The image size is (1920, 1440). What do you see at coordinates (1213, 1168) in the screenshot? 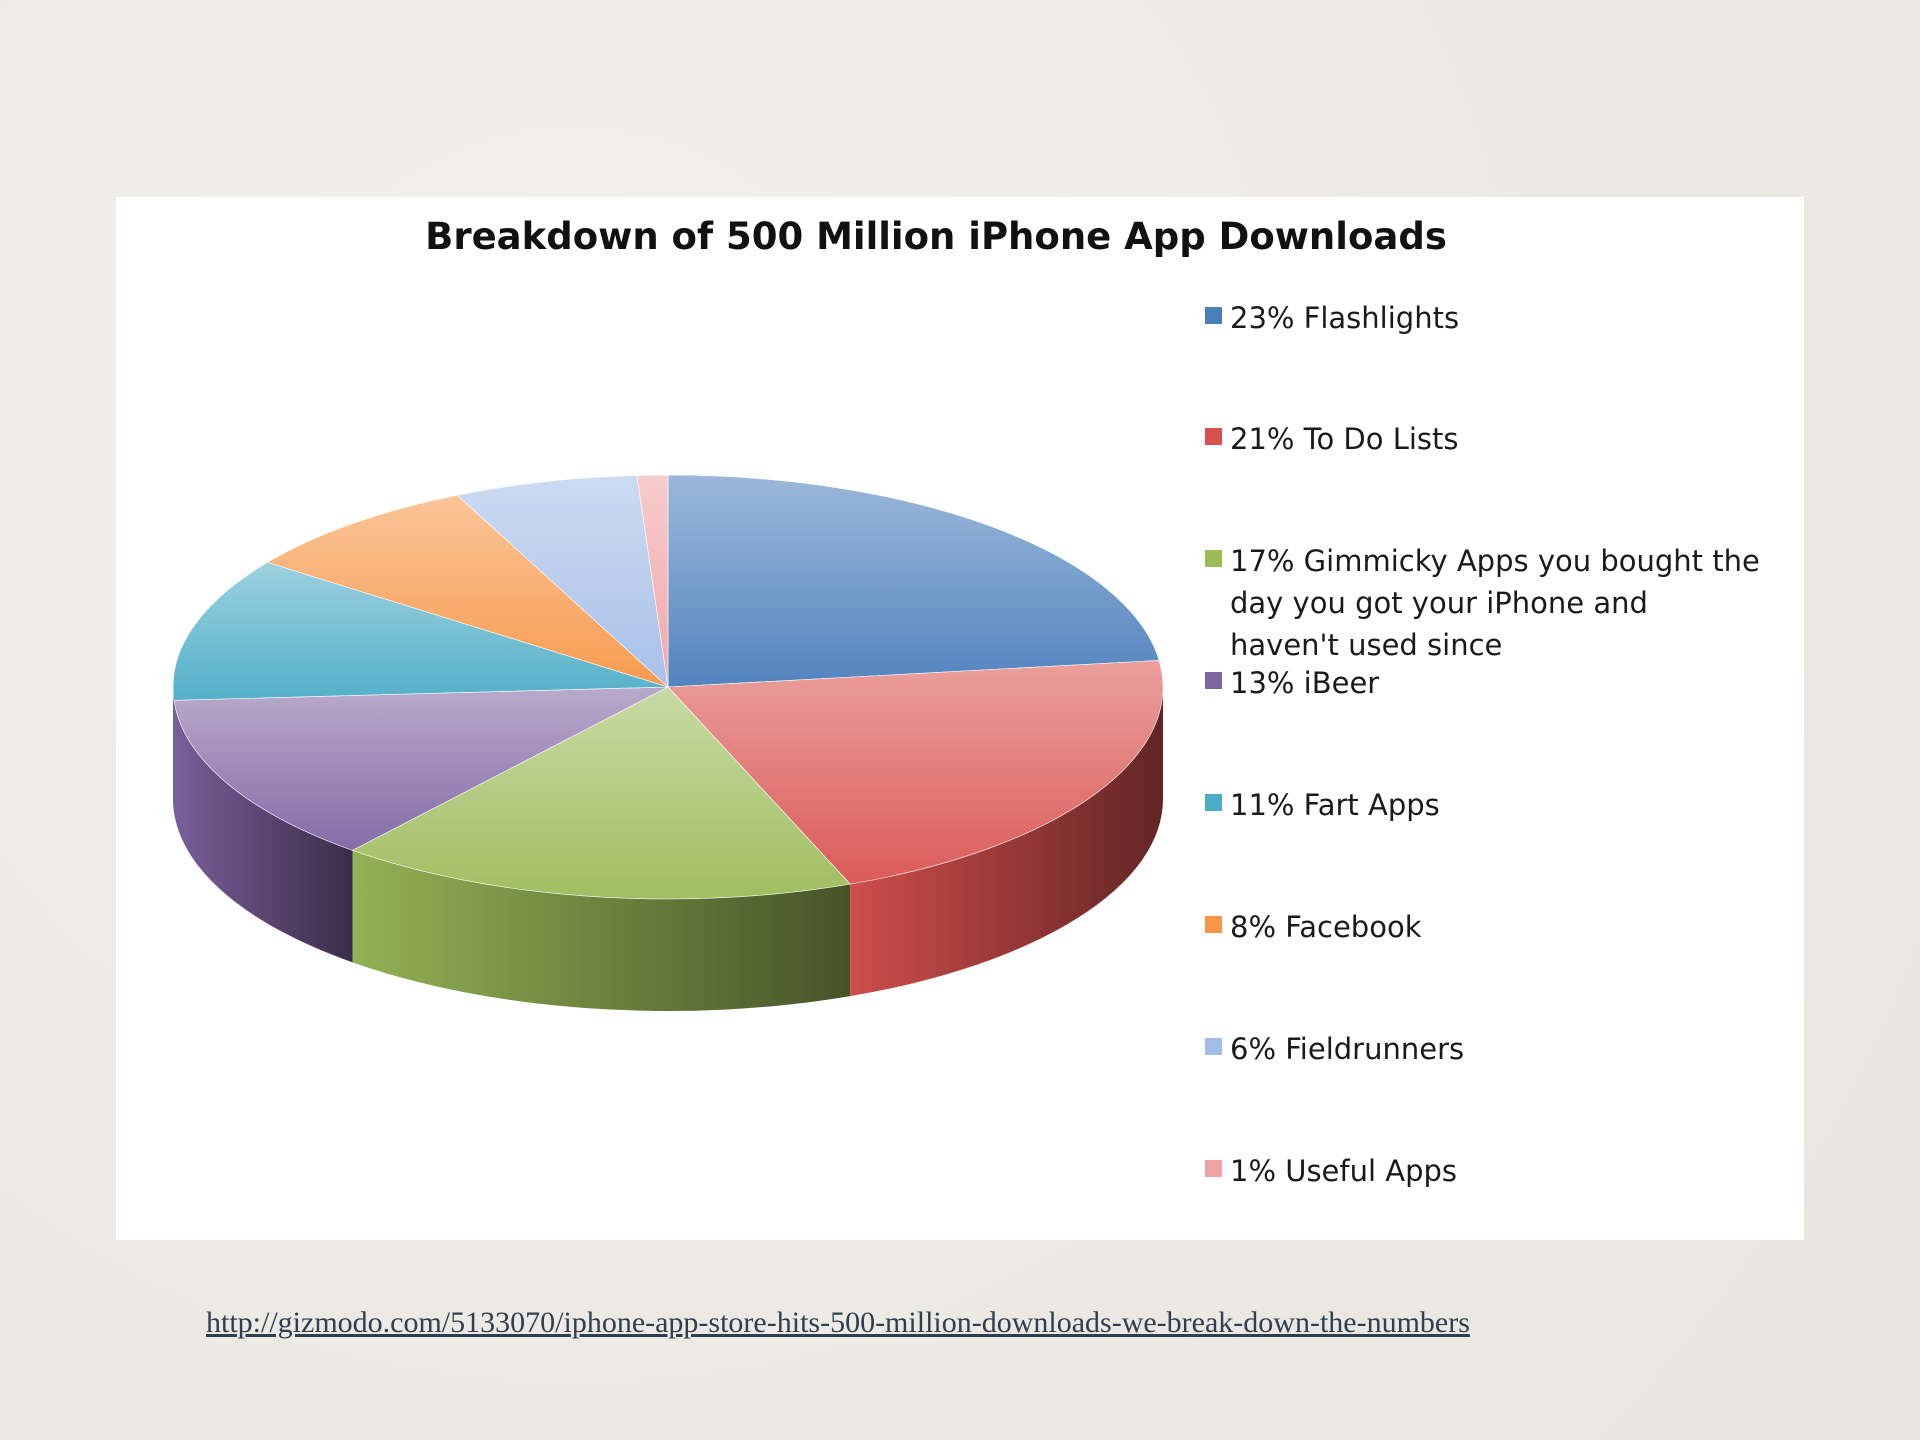
I see `legend-swatch-useful-apps` at bounding box center [1213, 1168].